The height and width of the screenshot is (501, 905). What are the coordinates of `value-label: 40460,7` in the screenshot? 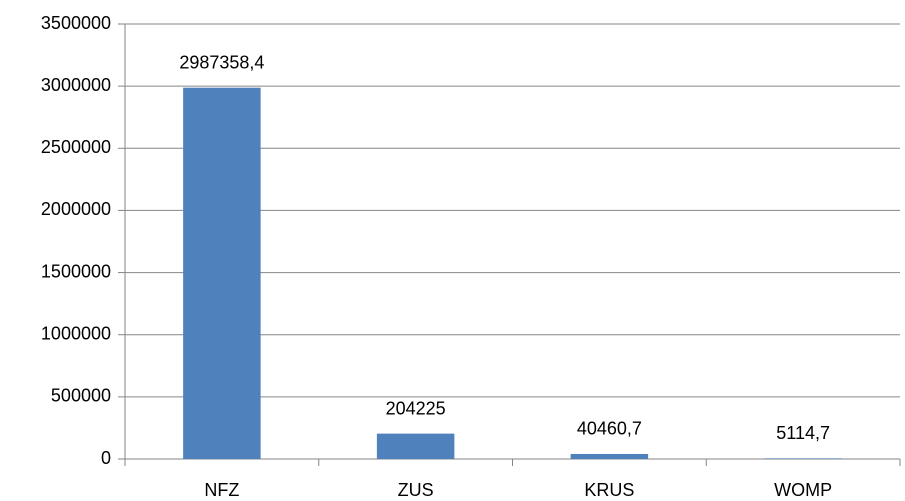 It's located at (609, 429).